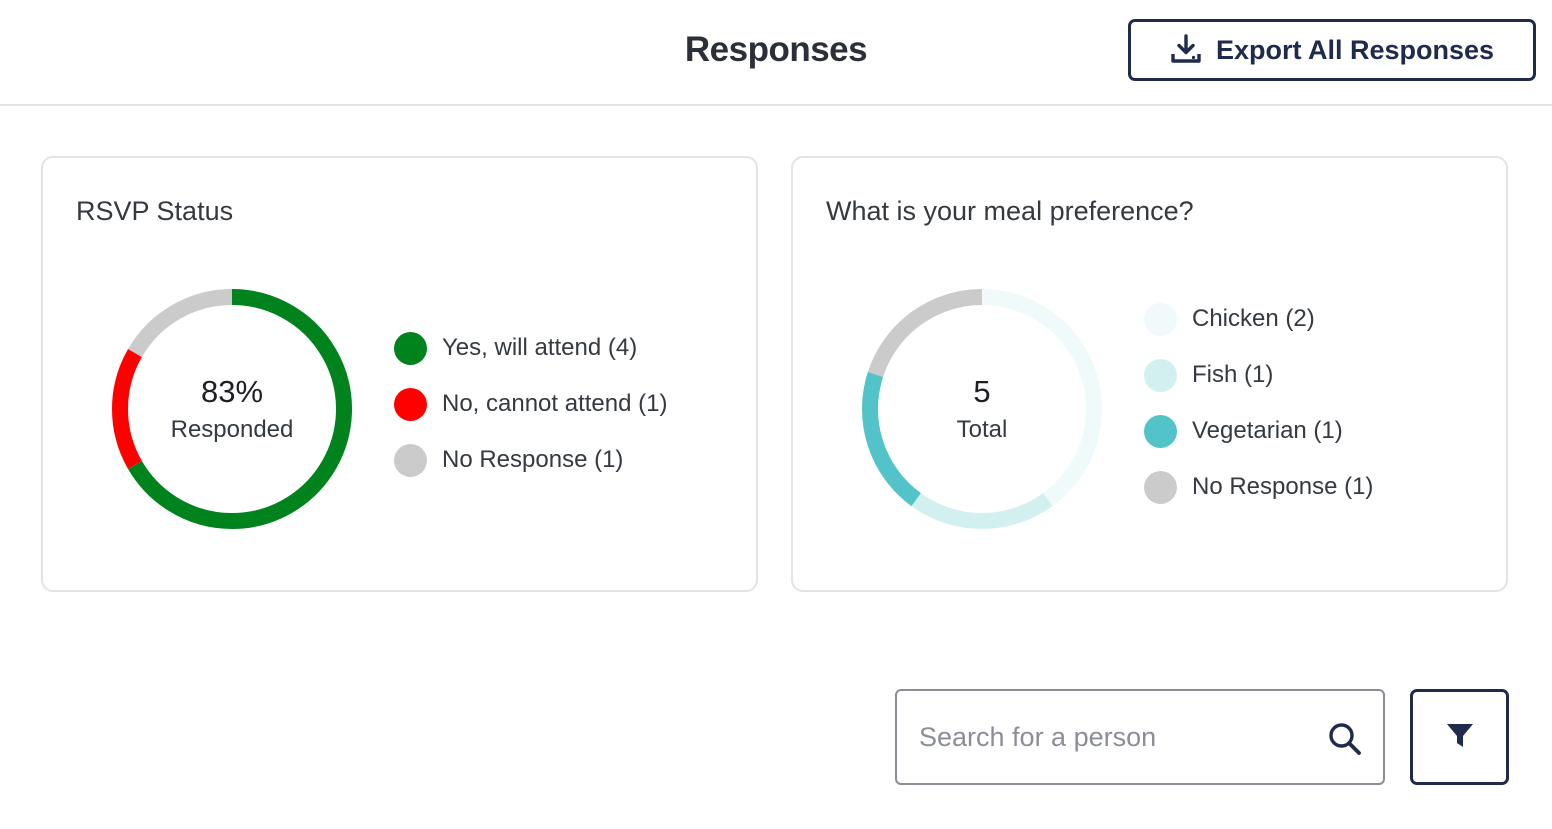 The image size is (1552, 829). I want to click on responded-label: Responded, so click(232, 429).